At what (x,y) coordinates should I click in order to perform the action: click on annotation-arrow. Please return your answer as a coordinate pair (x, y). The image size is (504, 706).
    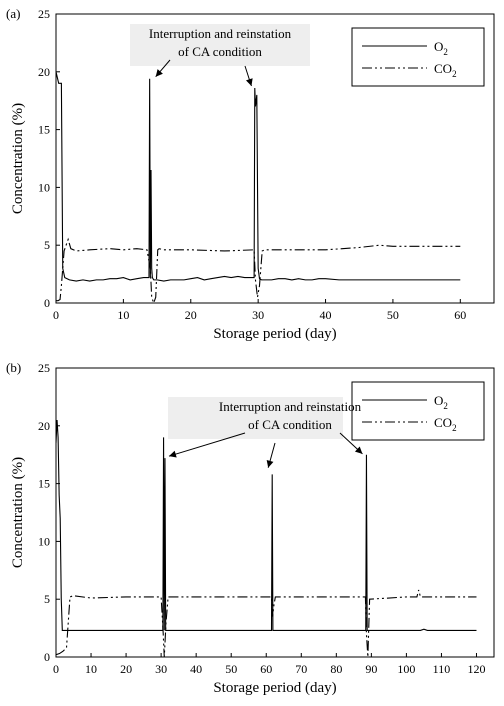
    Looking at the image, I should click on (207, 444).